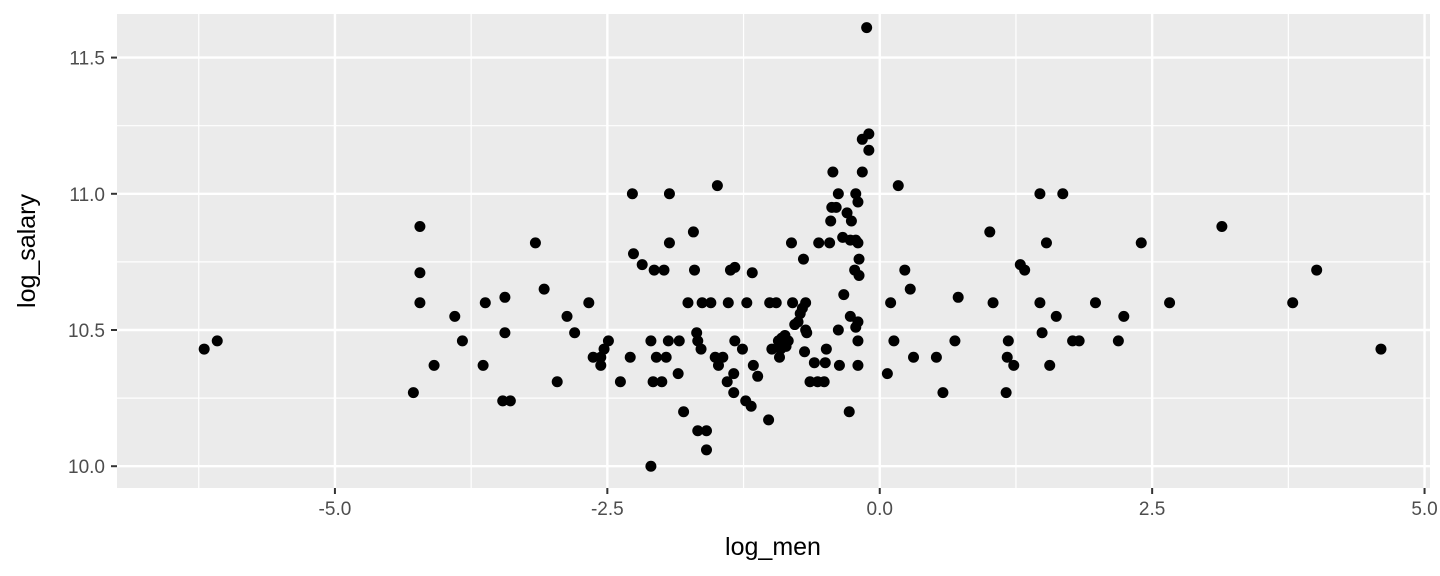 Image resolution: width=1440 pixels, height=576 pixels. What do you see at coordinates (1424, 509) in the screenshot?
I see `x-tick-label: 5.0` at bounding box center [1424, 509].